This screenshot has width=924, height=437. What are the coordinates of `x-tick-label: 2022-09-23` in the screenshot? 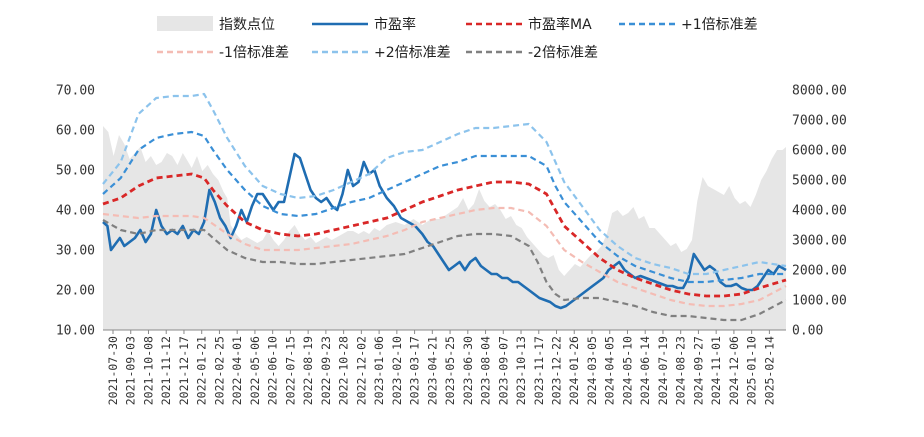 It's located at (326, 370).